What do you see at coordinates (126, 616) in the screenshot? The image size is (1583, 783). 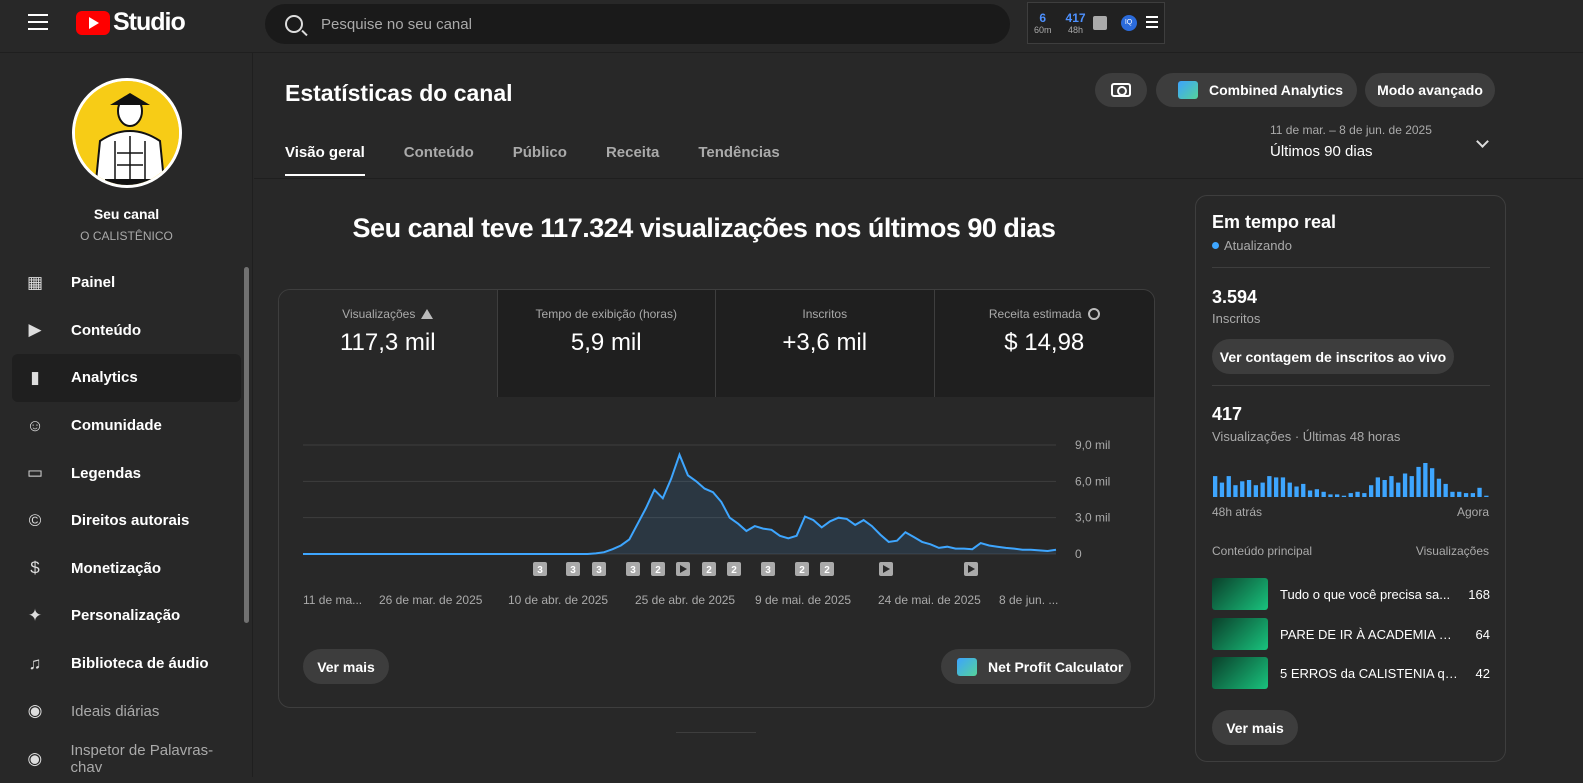 I see `sidebar-item-personaliza-o: ✦ Personalização` at bounding box center [126, 616].